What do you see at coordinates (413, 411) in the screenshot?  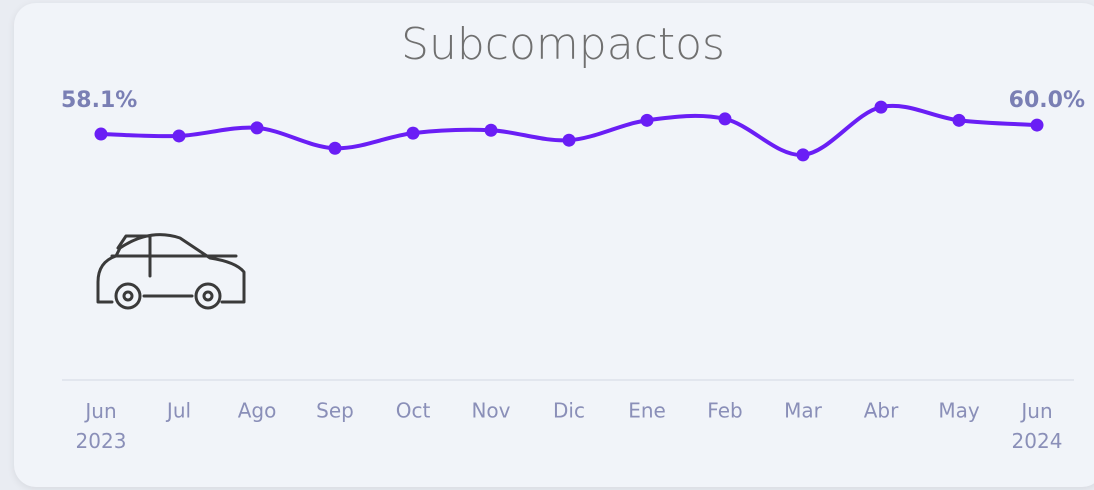 I see `x-tick-label: Oct` at bounding box center [413, 411].